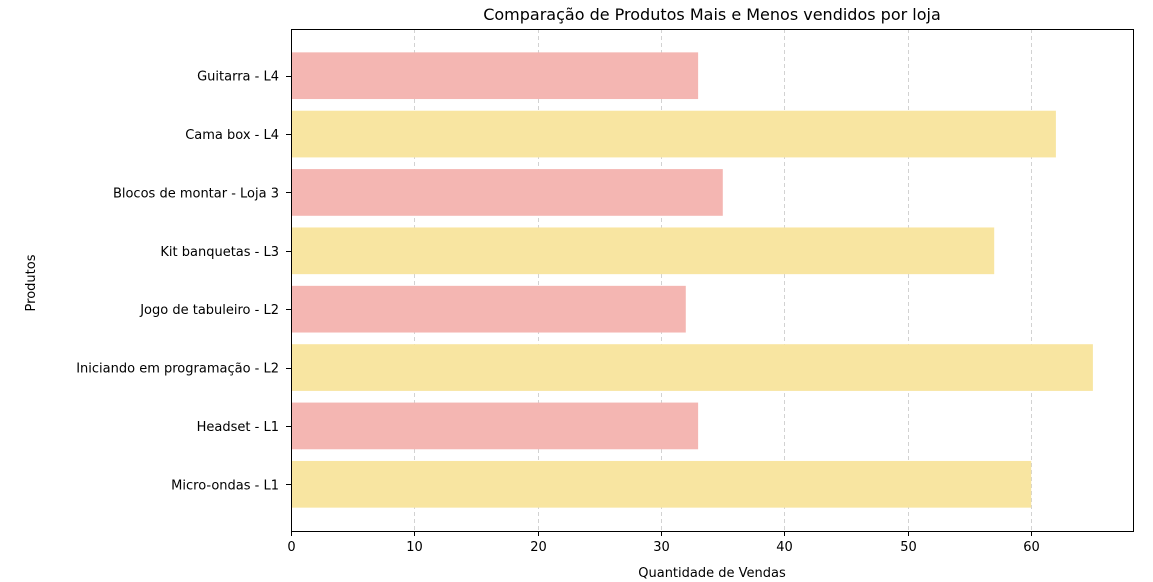 The height and width of the screenshot is (582, 1153). What do you see at coordinates (908, 547) in the screenshot?
I see `x-tick-label: 50` at bounding box center [908, 547].